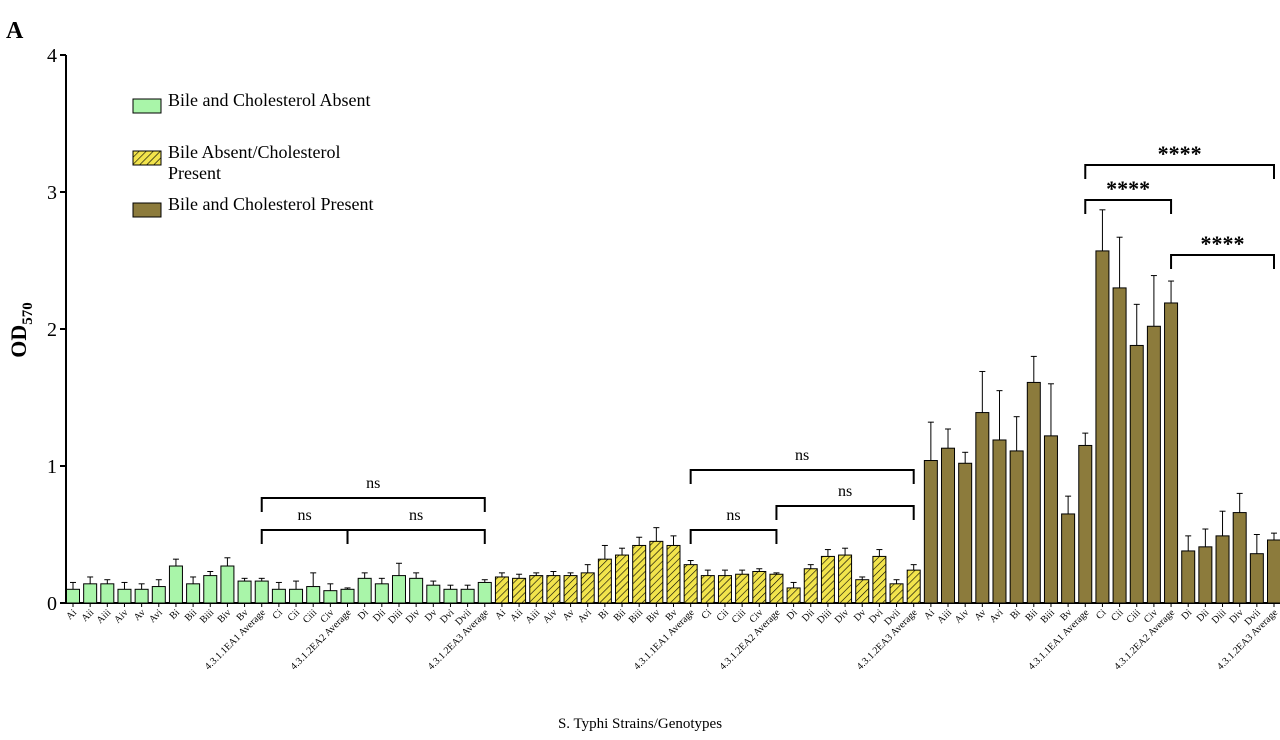 Image resolution: width=1280 pixels, height=740 pixels. What do you see at coordinates (71, 614) in the screenshot?
I see `x-tick-label: Ai` at bounding box center [71, 614].